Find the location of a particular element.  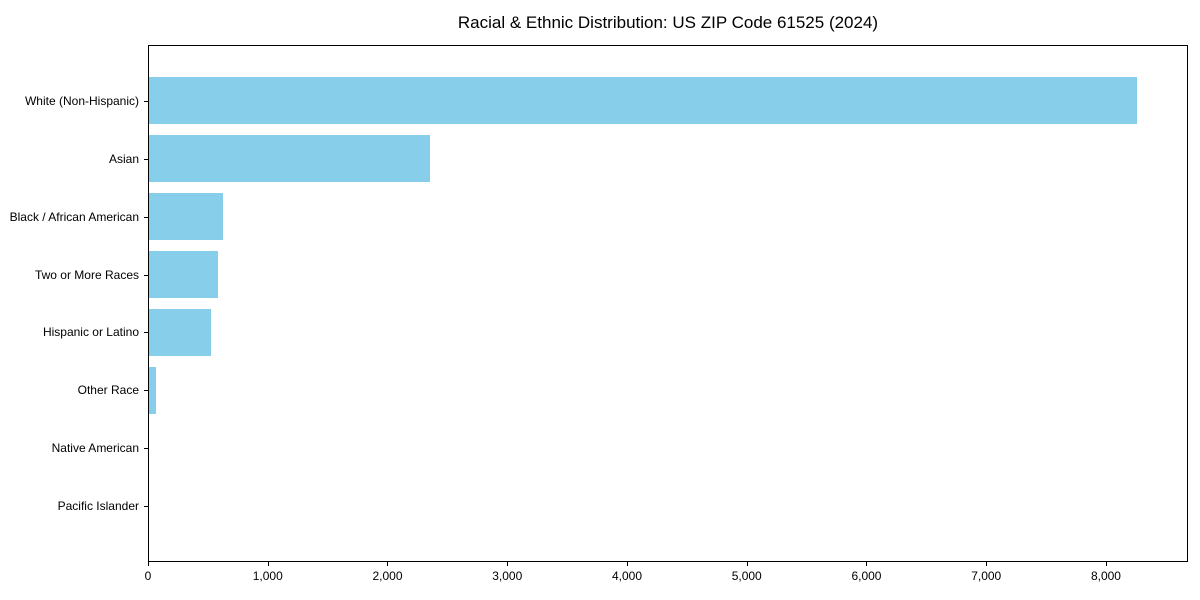

x-tick-label: 1,000 is located at coordinates (267, 576).